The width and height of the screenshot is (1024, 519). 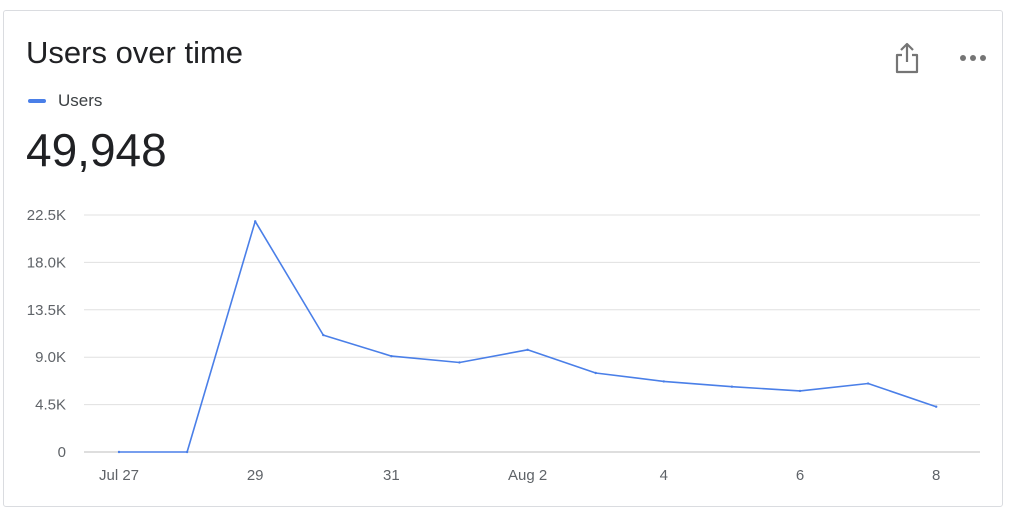 What do you see at coordinates (96, 150) in the screenshot?
I see `total-users-metric: 49,948` at bounding box center [96, 150].